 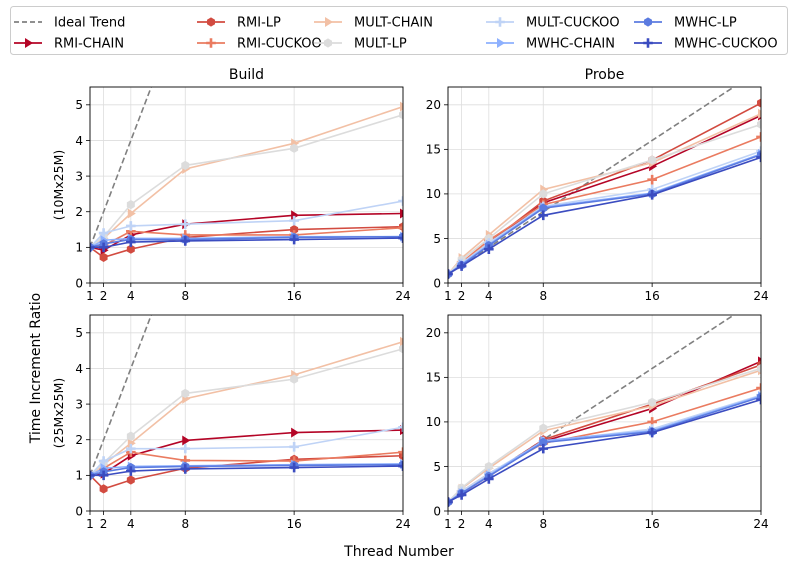 What do you see at coordinates (89, 23) in the screenshot?
I see `legend-label: Ideal Trend` at bounding box center [89, 23].